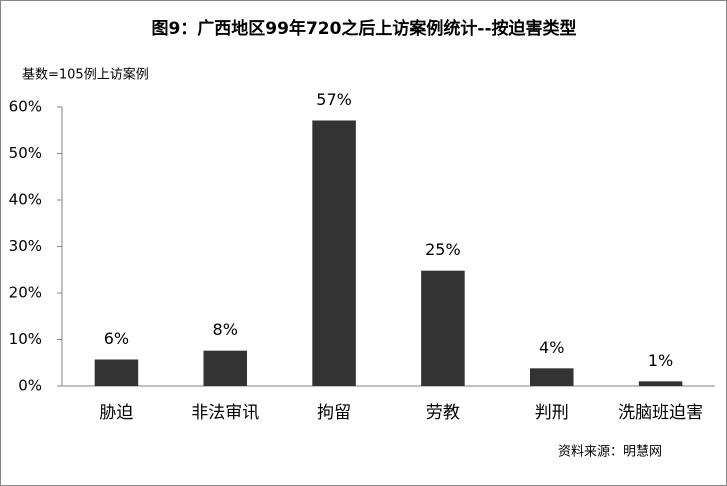 The width and height of the screenshot is (727, 486). Describe the element at coordinates (334, 99) in the screenshot. I see `data-label: 57%` at that location.